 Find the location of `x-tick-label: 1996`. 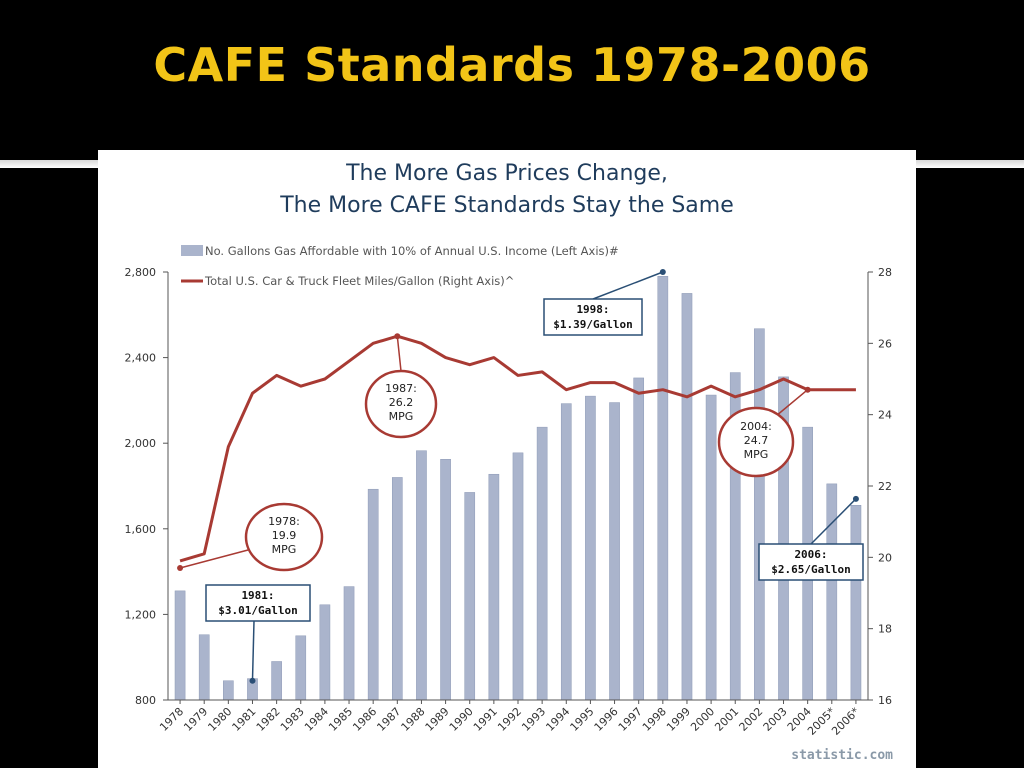

x-tick-label: 1996 is located at coordinates (606, 719).